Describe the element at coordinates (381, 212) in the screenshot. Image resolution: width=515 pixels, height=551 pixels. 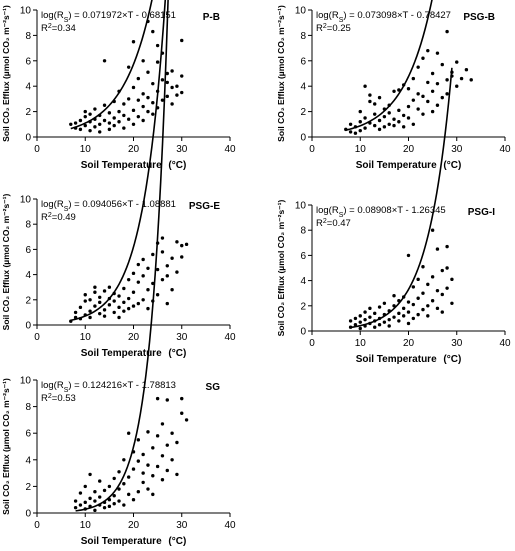
I see `regression-equation: log(RS) = 0.08908×T - 1.26345` at that location.